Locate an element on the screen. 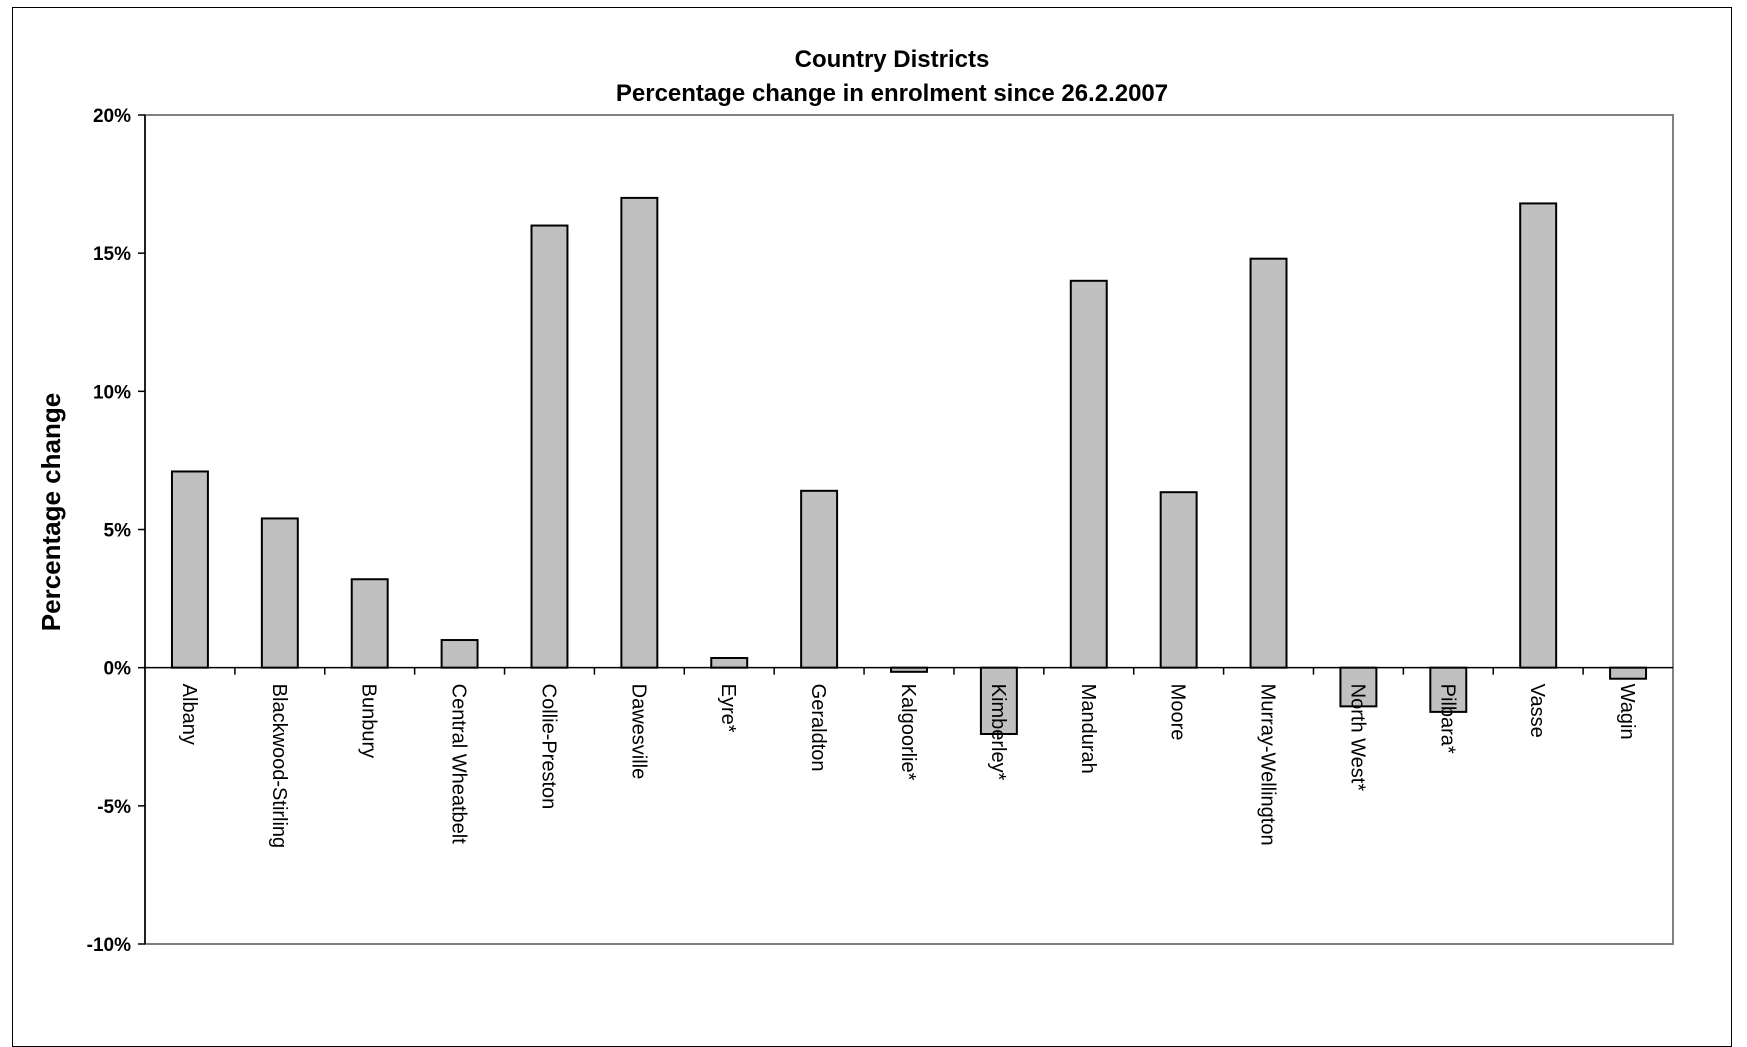 Image resolution: width=1747 pixels, height=1047 pixels. x-tick-label: Collie-Preston is located at coordinates (548, 747).